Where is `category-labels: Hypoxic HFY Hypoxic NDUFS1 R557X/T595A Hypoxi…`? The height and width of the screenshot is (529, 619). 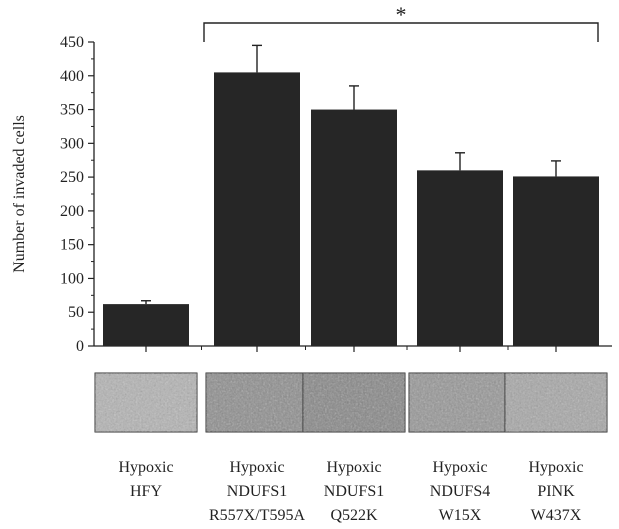 category-labels: Hypoxic HFY Hypoxic NDUFS1 R557X/T595A Hypoxi… is located at coordinates (350, 491).